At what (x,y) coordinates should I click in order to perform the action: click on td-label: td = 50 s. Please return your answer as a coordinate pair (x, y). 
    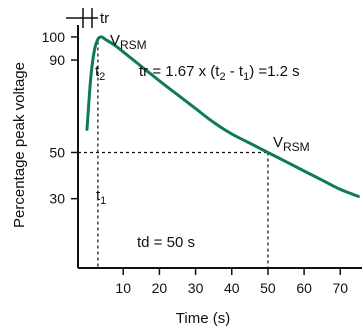
    Looking at the image, I should click on (166, 242).